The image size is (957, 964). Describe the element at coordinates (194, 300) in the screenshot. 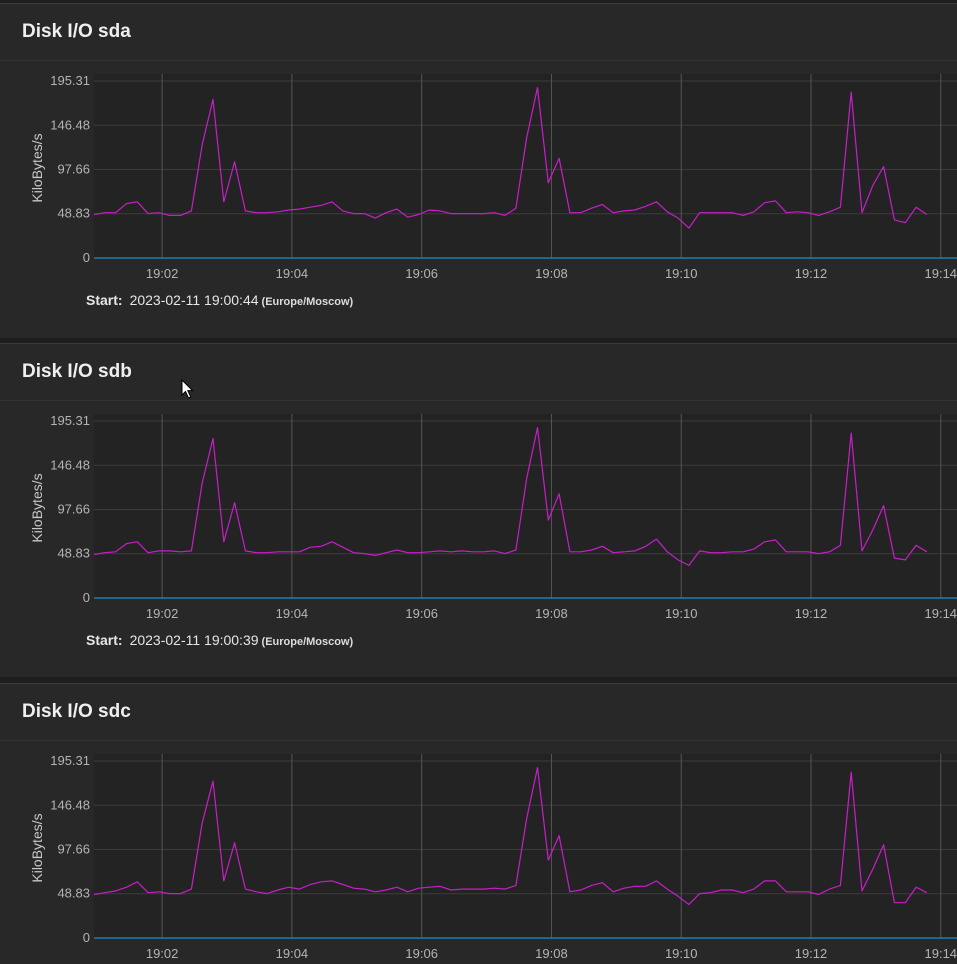

I see `start-timestamp: 2023-02-11 19:00:44` at that location.